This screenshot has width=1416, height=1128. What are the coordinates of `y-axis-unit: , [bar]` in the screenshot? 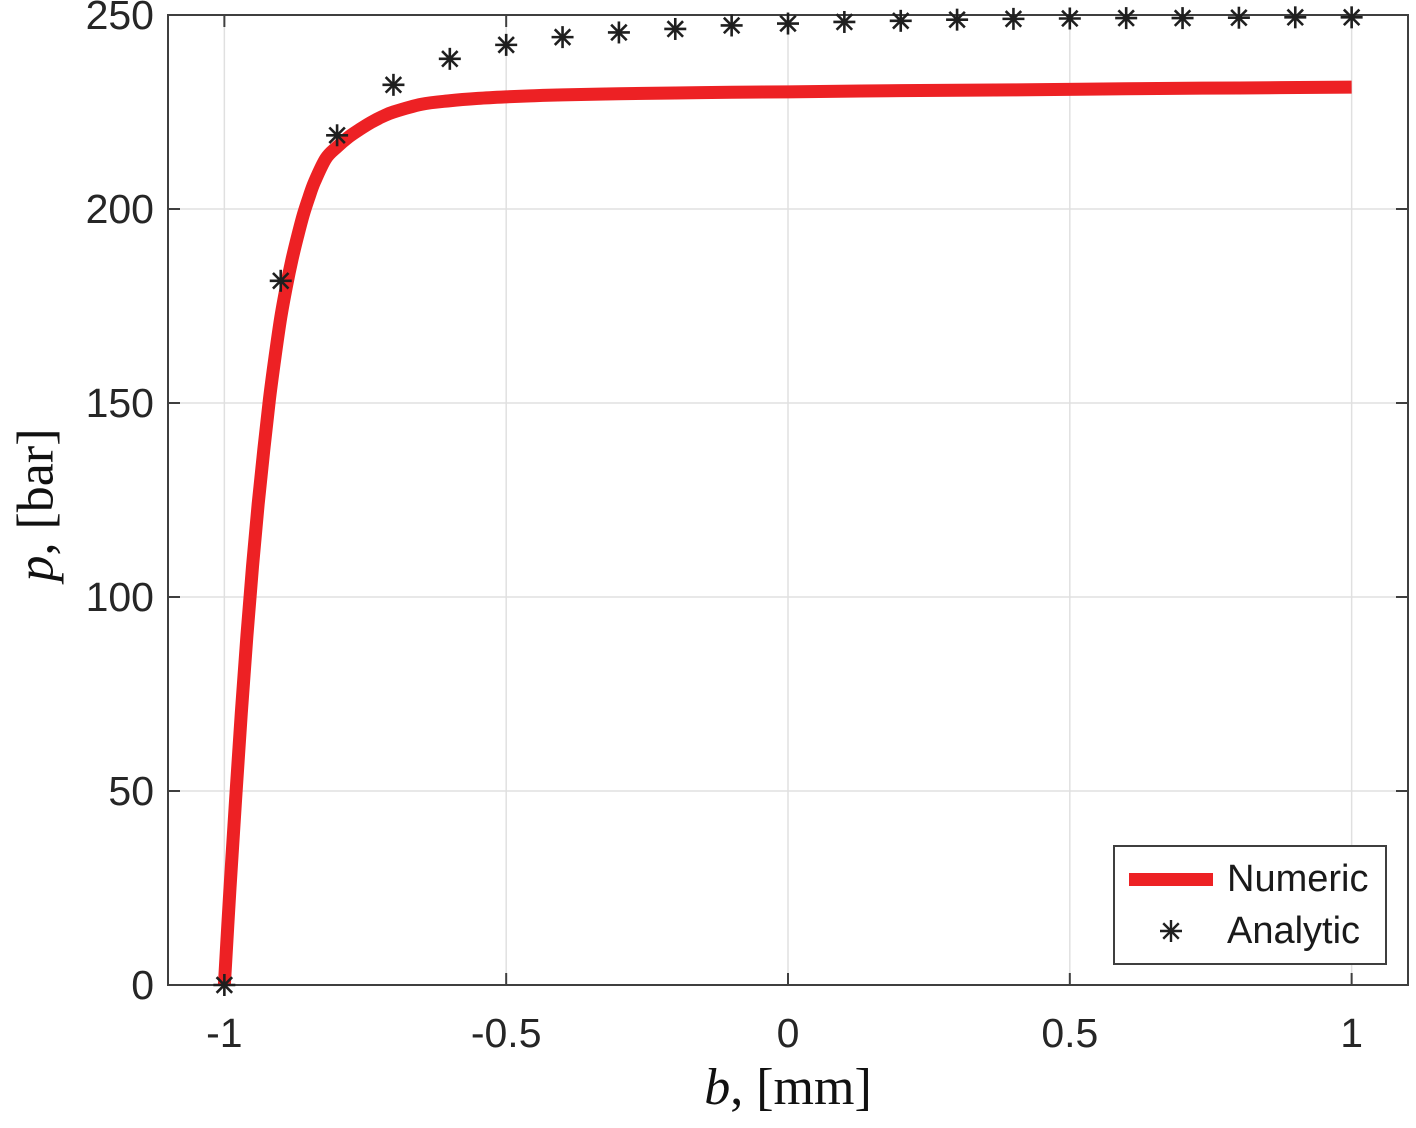 It's located at (36, 492).